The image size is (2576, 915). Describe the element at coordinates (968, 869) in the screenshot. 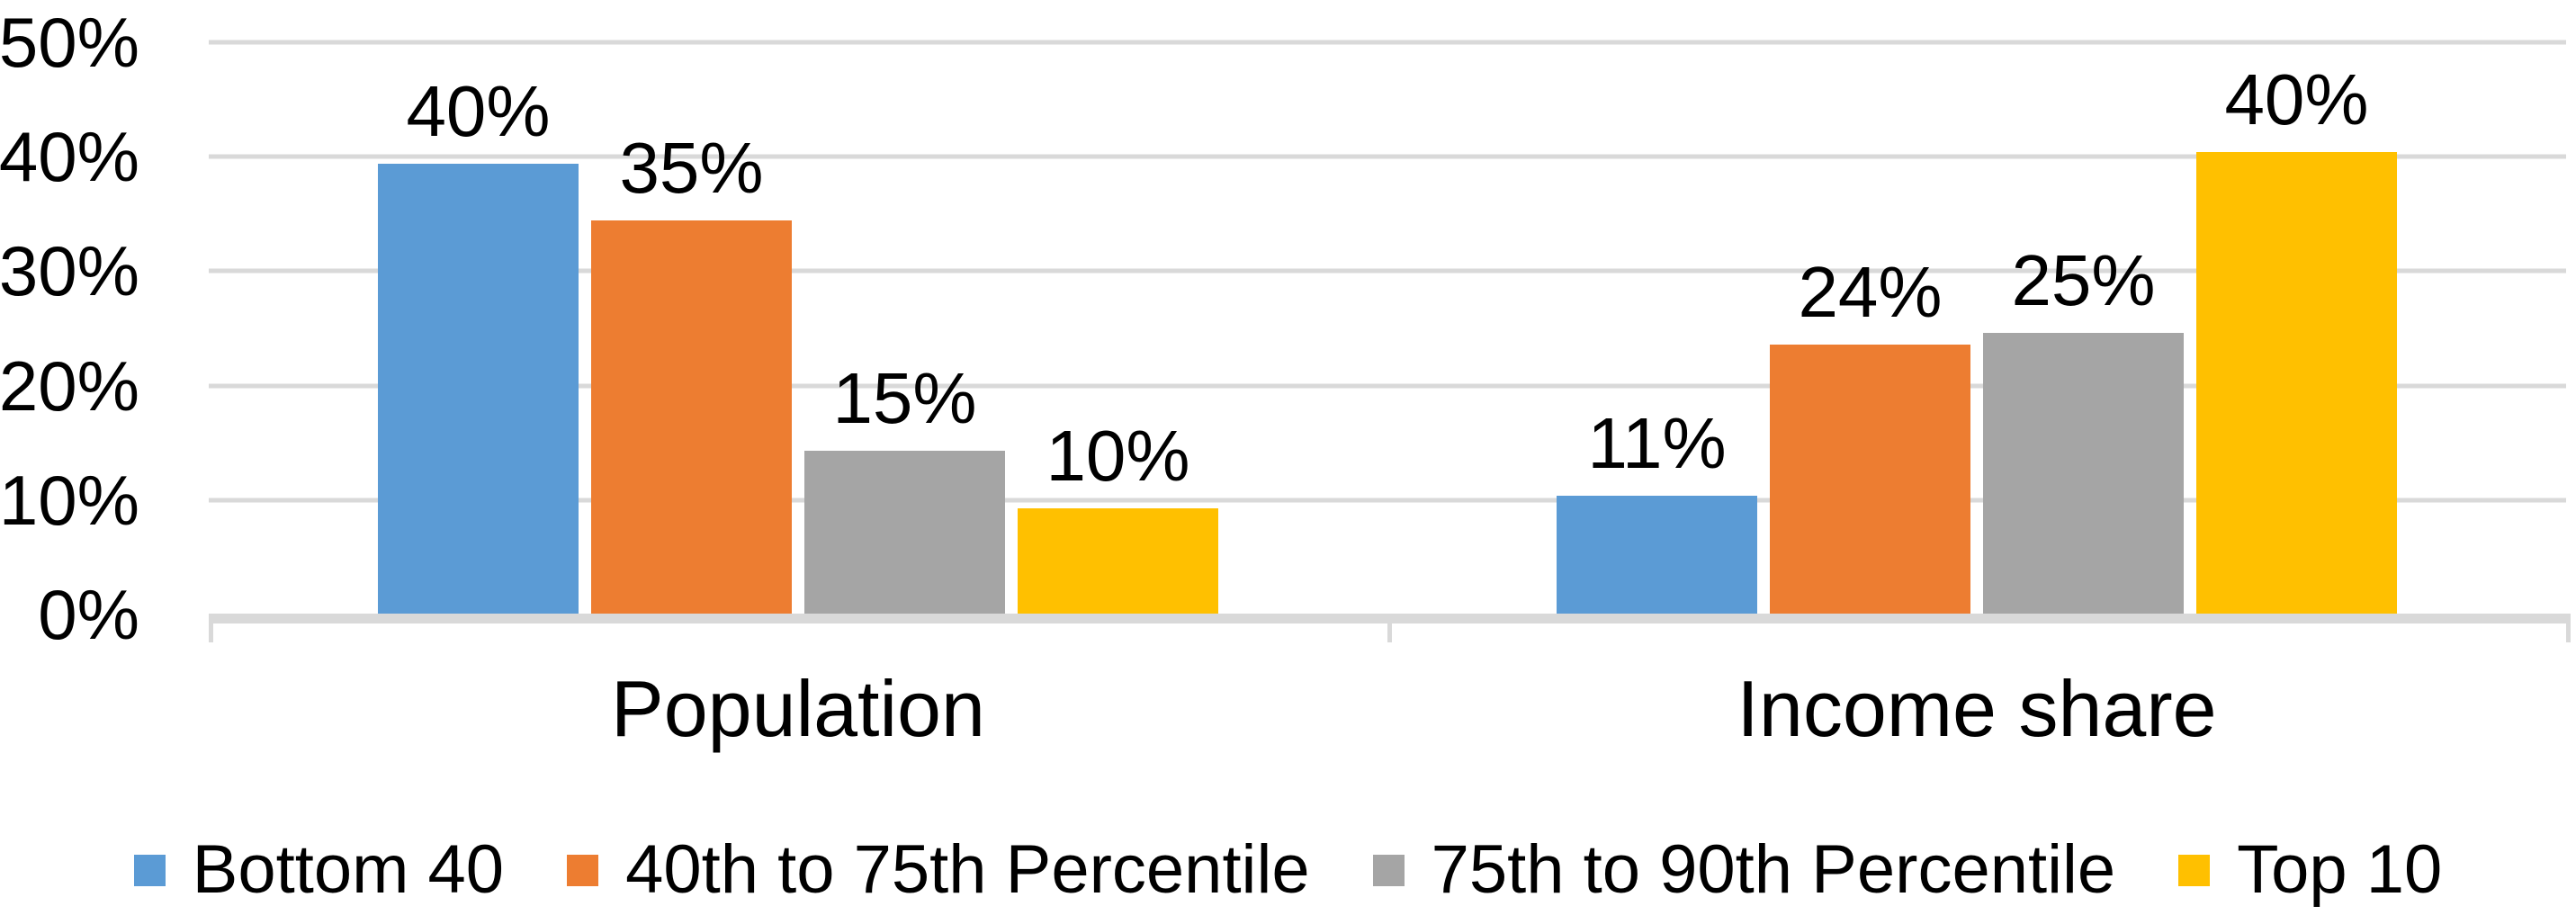

I see `legend-label: 40th to 75th Percentile` at that location.